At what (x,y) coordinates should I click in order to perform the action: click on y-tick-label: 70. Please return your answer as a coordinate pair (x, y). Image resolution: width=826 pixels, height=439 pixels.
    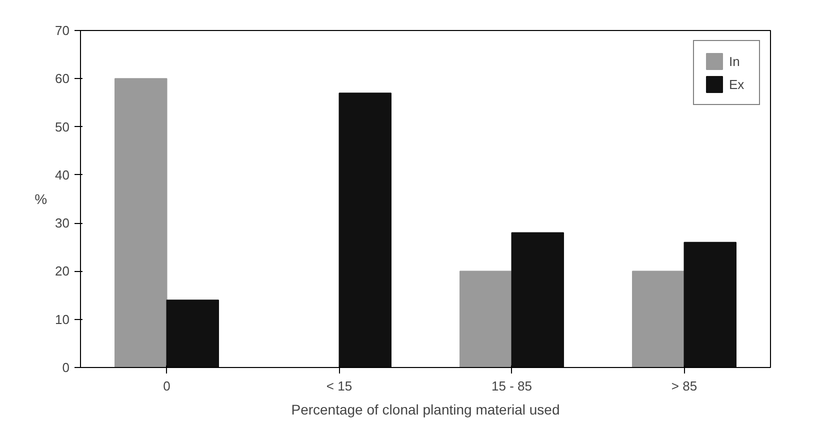
    Looking at the image, I should click on (62, 30).